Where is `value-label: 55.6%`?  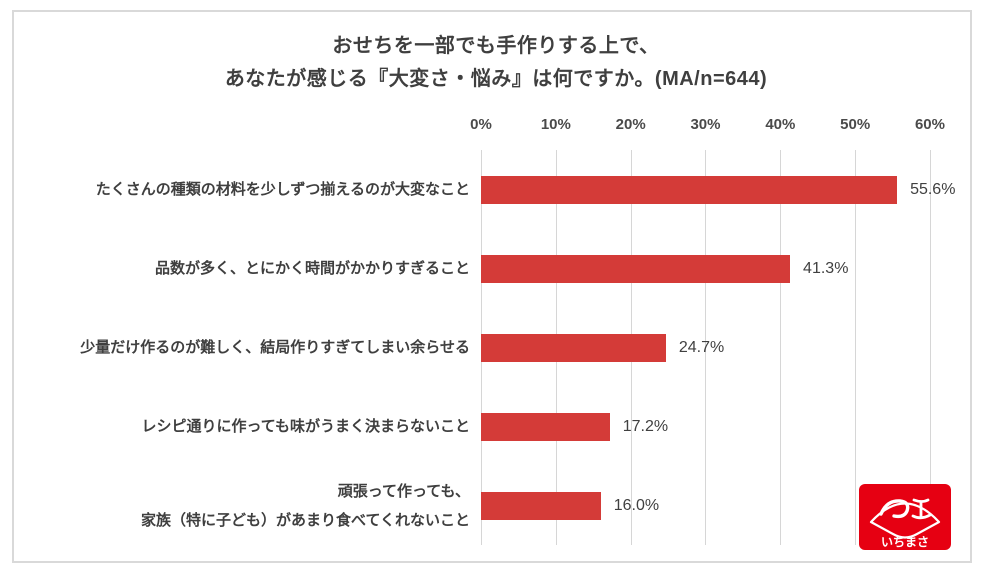 value-label: 55.6% is located at coordinates (933, 189).